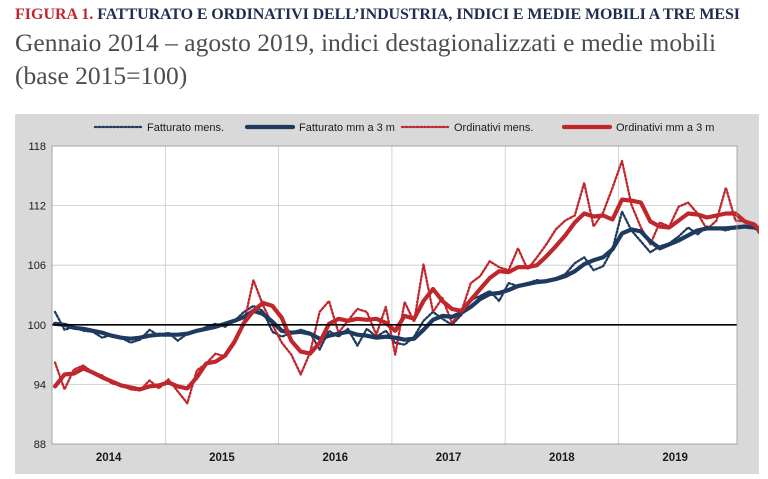 The width and height of the screenshot is (768, 479). Describe the element at coordinates (665, 128) in the screenshot. I see `legend-label: Ordinativi mm a 3 m` at that location.